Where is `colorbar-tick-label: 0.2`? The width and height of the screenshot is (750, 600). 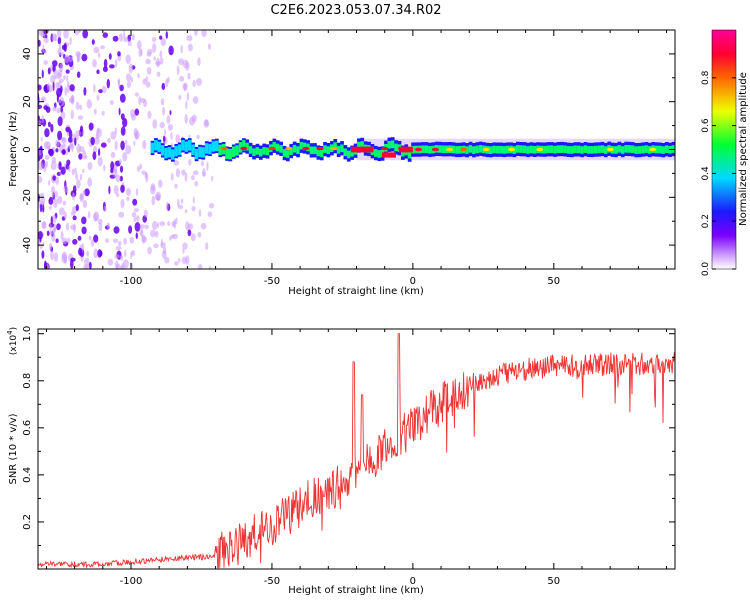 colorbar-tick-label: 0.2 is located at coordinates (706, 221).